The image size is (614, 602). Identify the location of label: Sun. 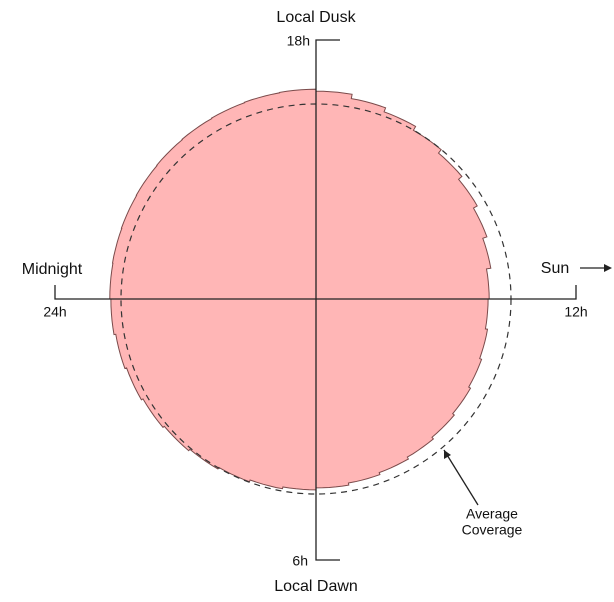
(555, 268).